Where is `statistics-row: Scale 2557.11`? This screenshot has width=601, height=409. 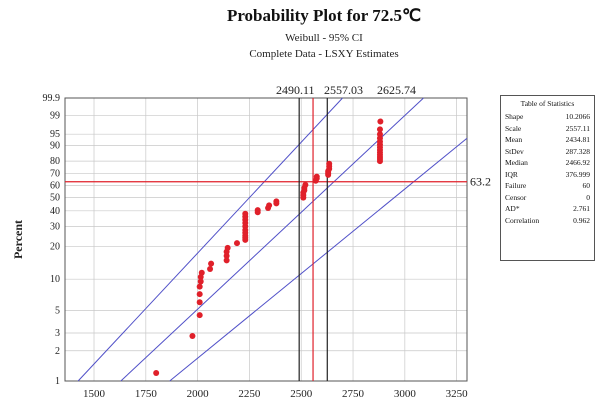
statistics-row: Scale 2557.11 is located at coordinates (547, 129).